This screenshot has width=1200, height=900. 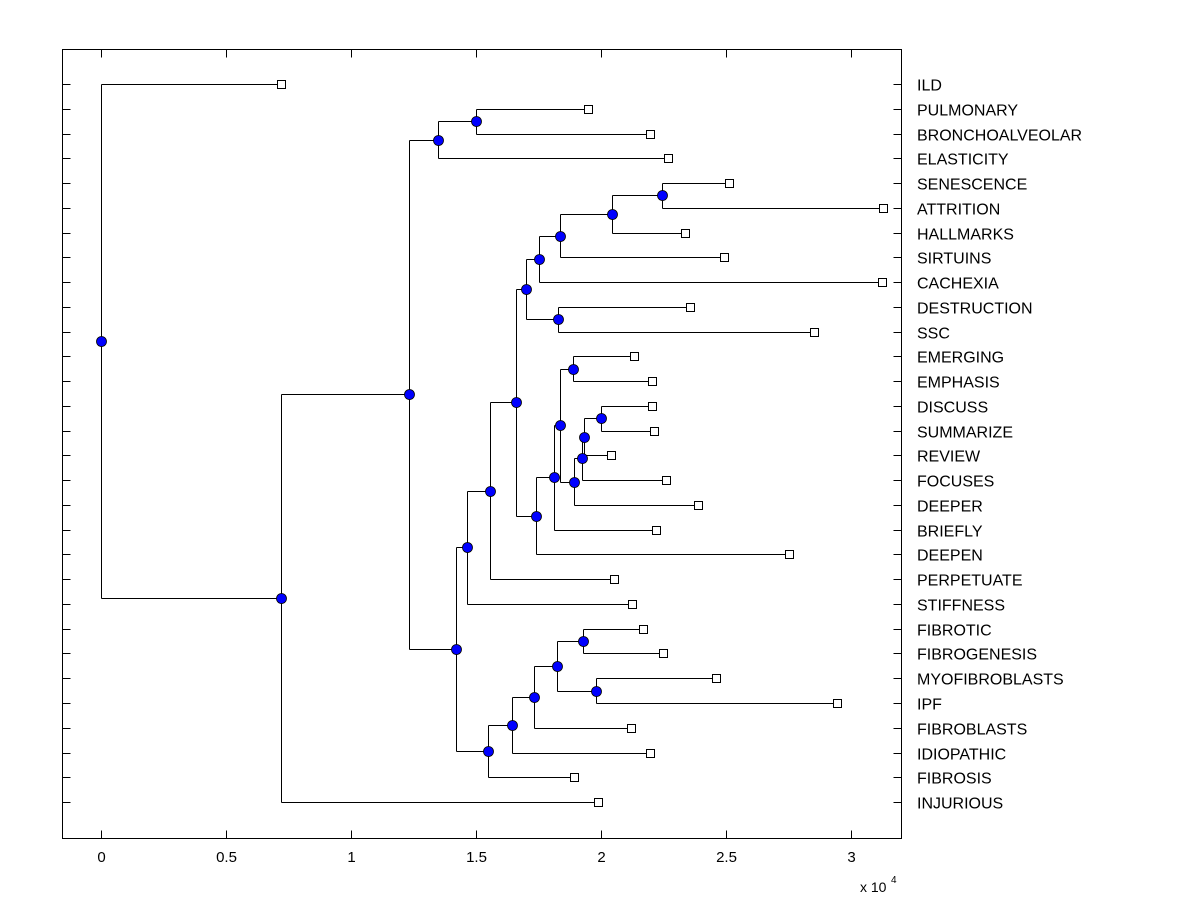 I want to click on leaf-marker-attrition, so click(x=883, y=208).